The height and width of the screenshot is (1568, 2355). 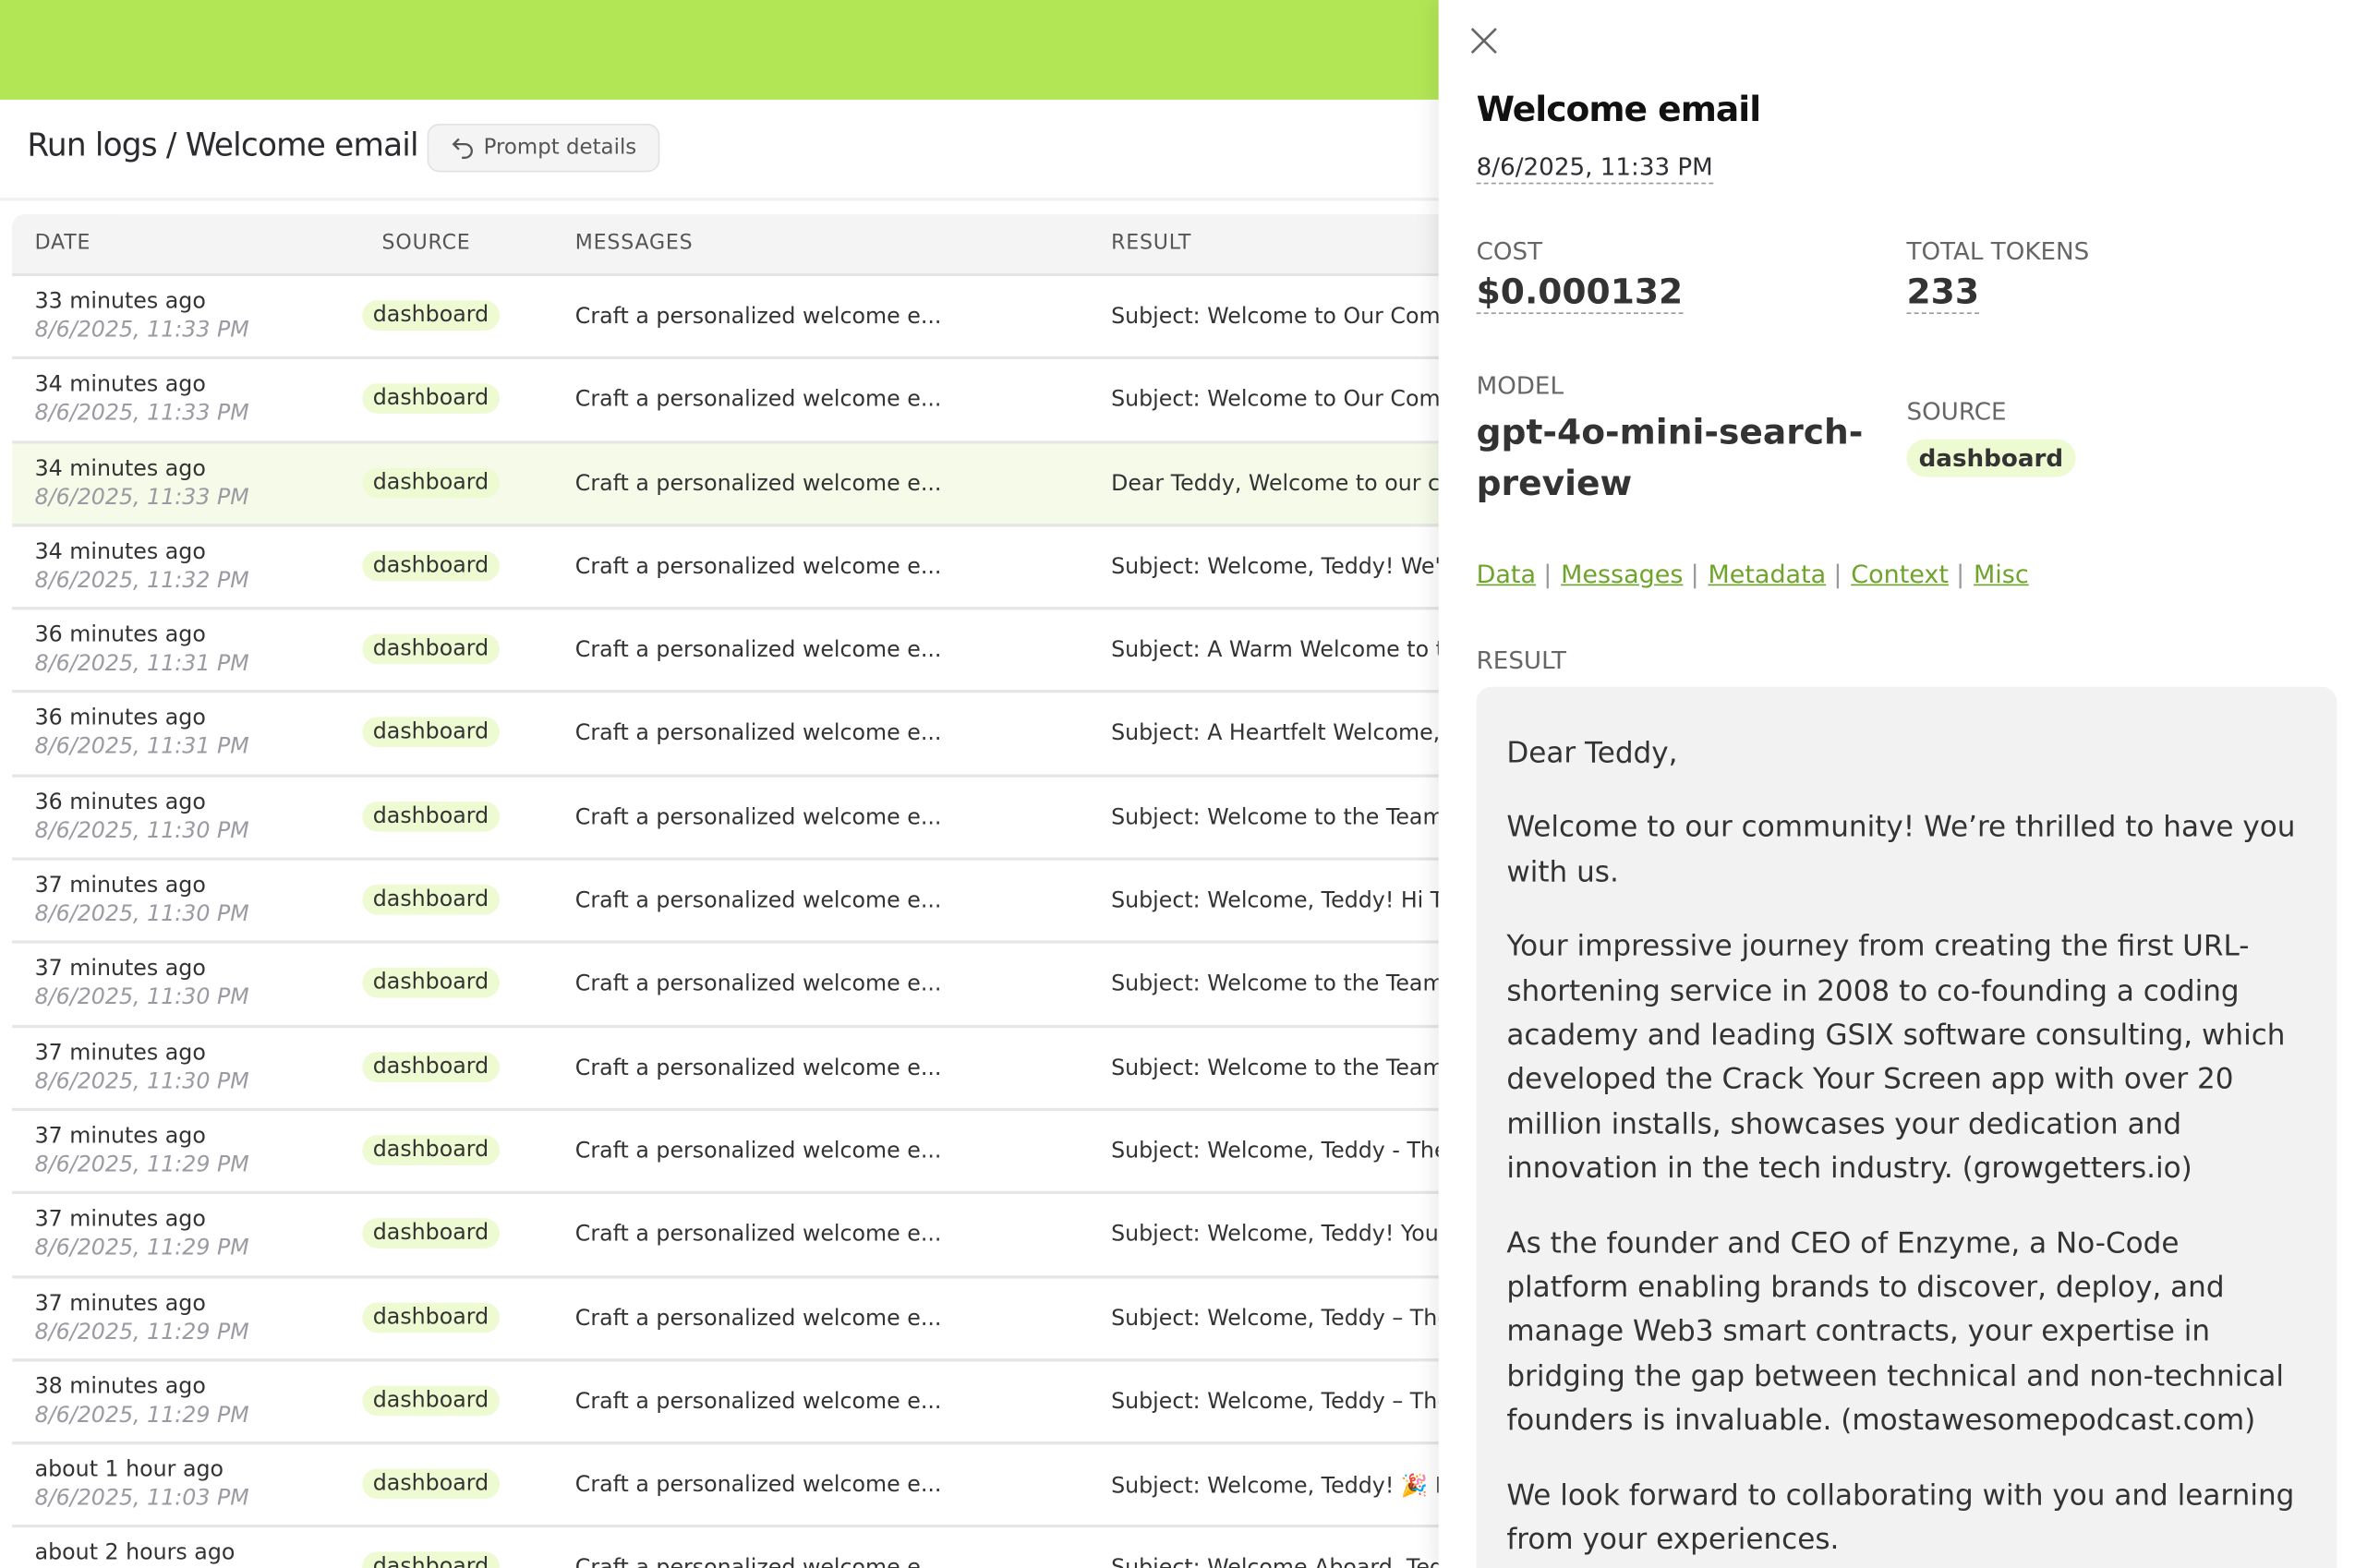 What do you see at coordinates (135, 1553) in the screenshot?
I see `relative-time: about 2 hours ago` at bounding box center [135, 1553].